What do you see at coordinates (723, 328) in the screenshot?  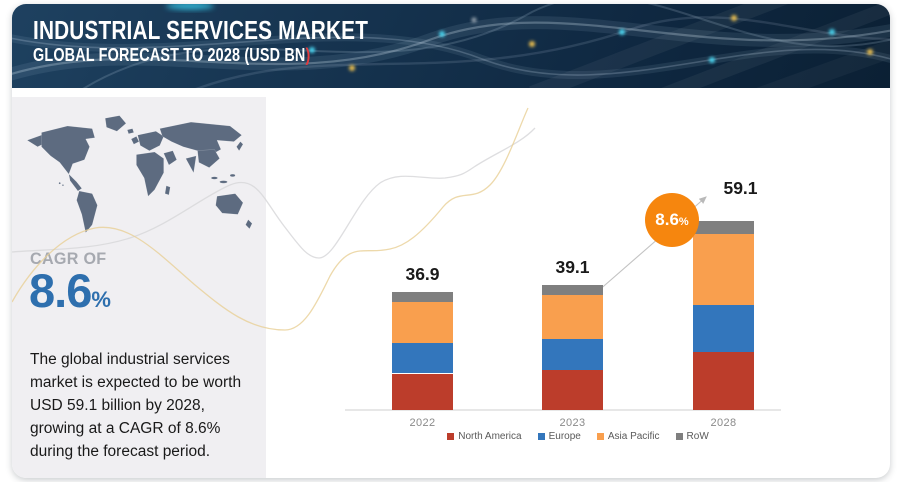 I see `bar-segment-europe-2028` at bounding box center [723, 328].